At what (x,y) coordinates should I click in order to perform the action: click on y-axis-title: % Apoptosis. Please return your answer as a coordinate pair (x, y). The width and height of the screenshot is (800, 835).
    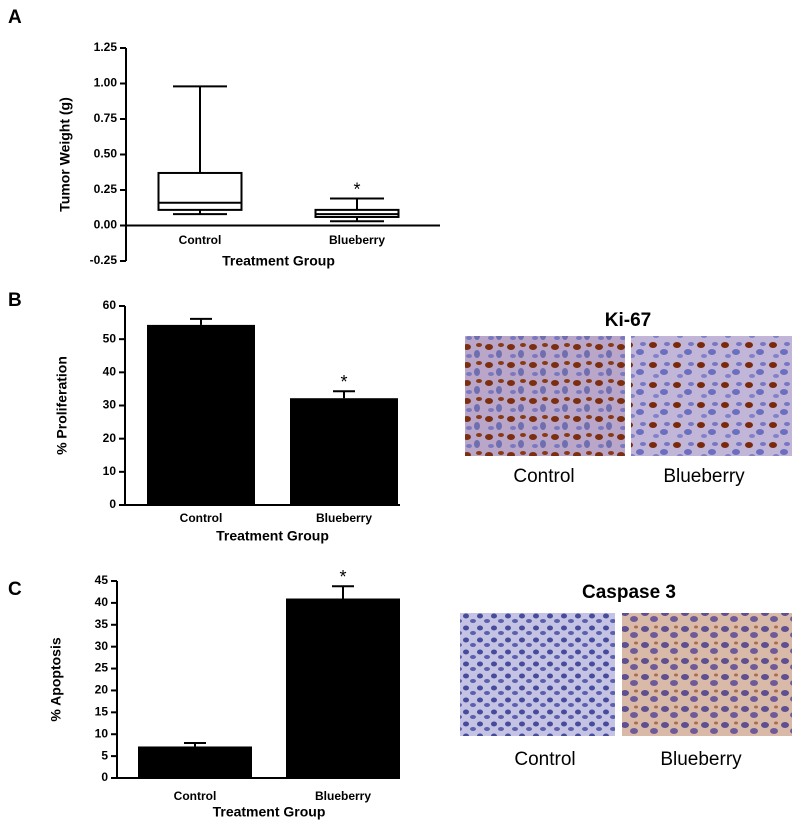
    Looking at the image, I should click on (56, 679).